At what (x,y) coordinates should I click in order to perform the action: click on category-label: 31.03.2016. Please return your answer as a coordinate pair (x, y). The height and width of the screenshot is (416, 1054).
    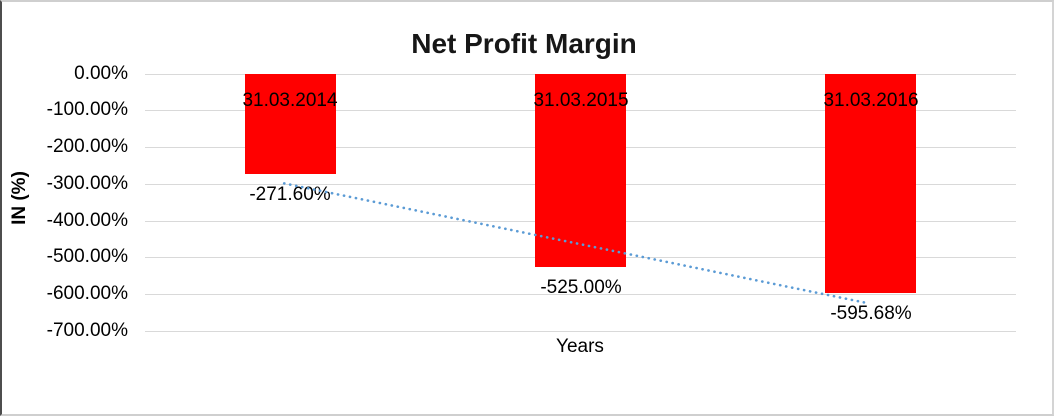
    Looking at the image, I should click on (871, 100).